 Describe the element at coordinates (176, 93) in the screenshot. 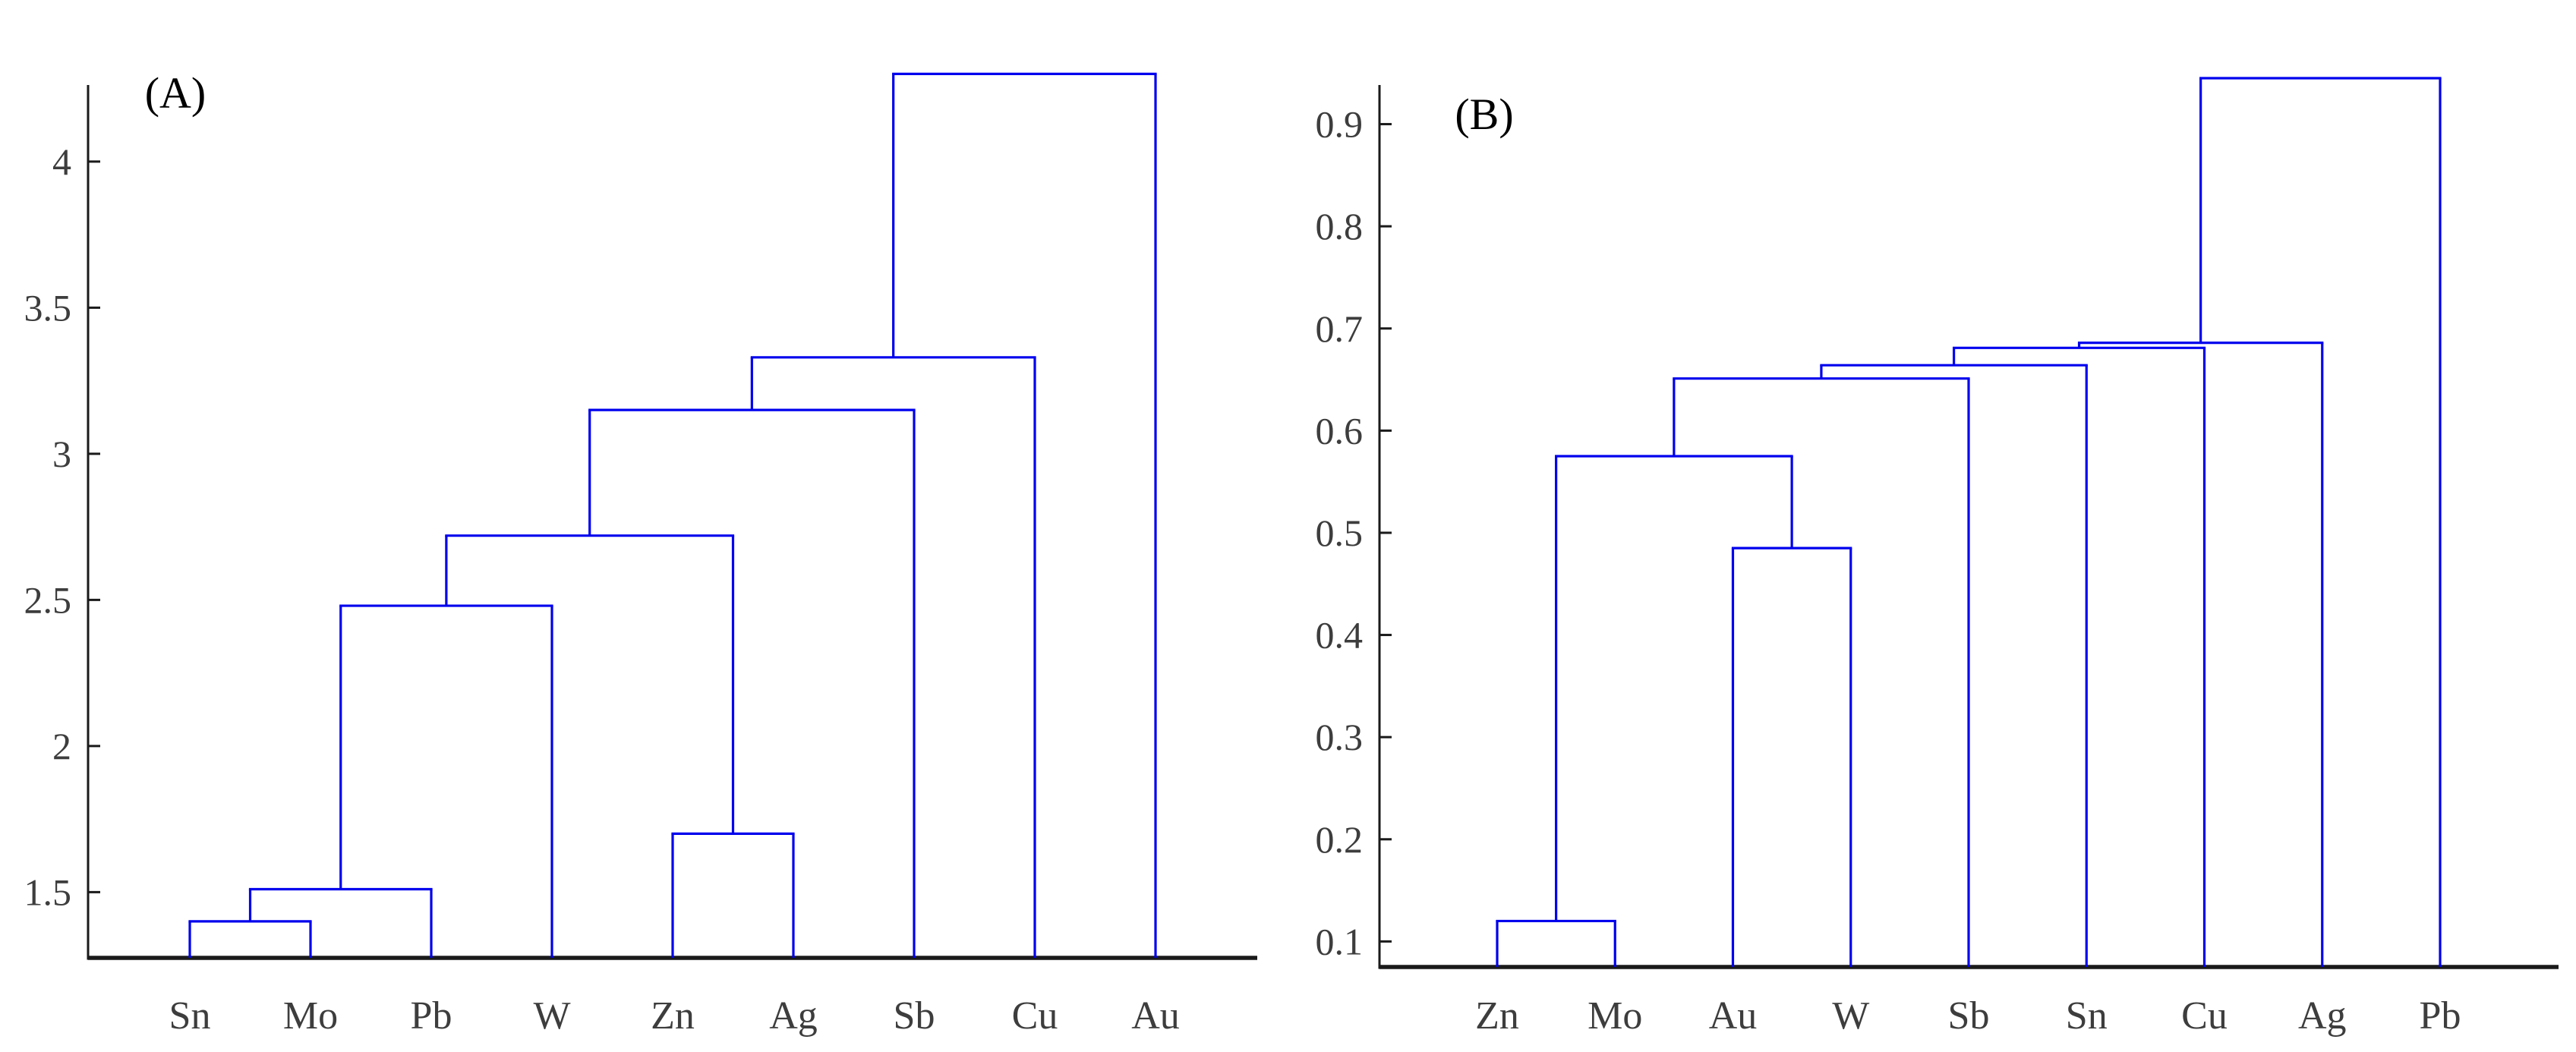

I see `panel-label: (A)` at that location.